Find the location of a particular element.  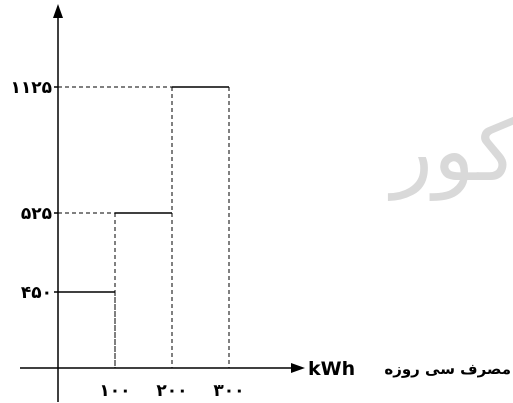

y-axis-arrow-icon is located at coordinates (58, 11).